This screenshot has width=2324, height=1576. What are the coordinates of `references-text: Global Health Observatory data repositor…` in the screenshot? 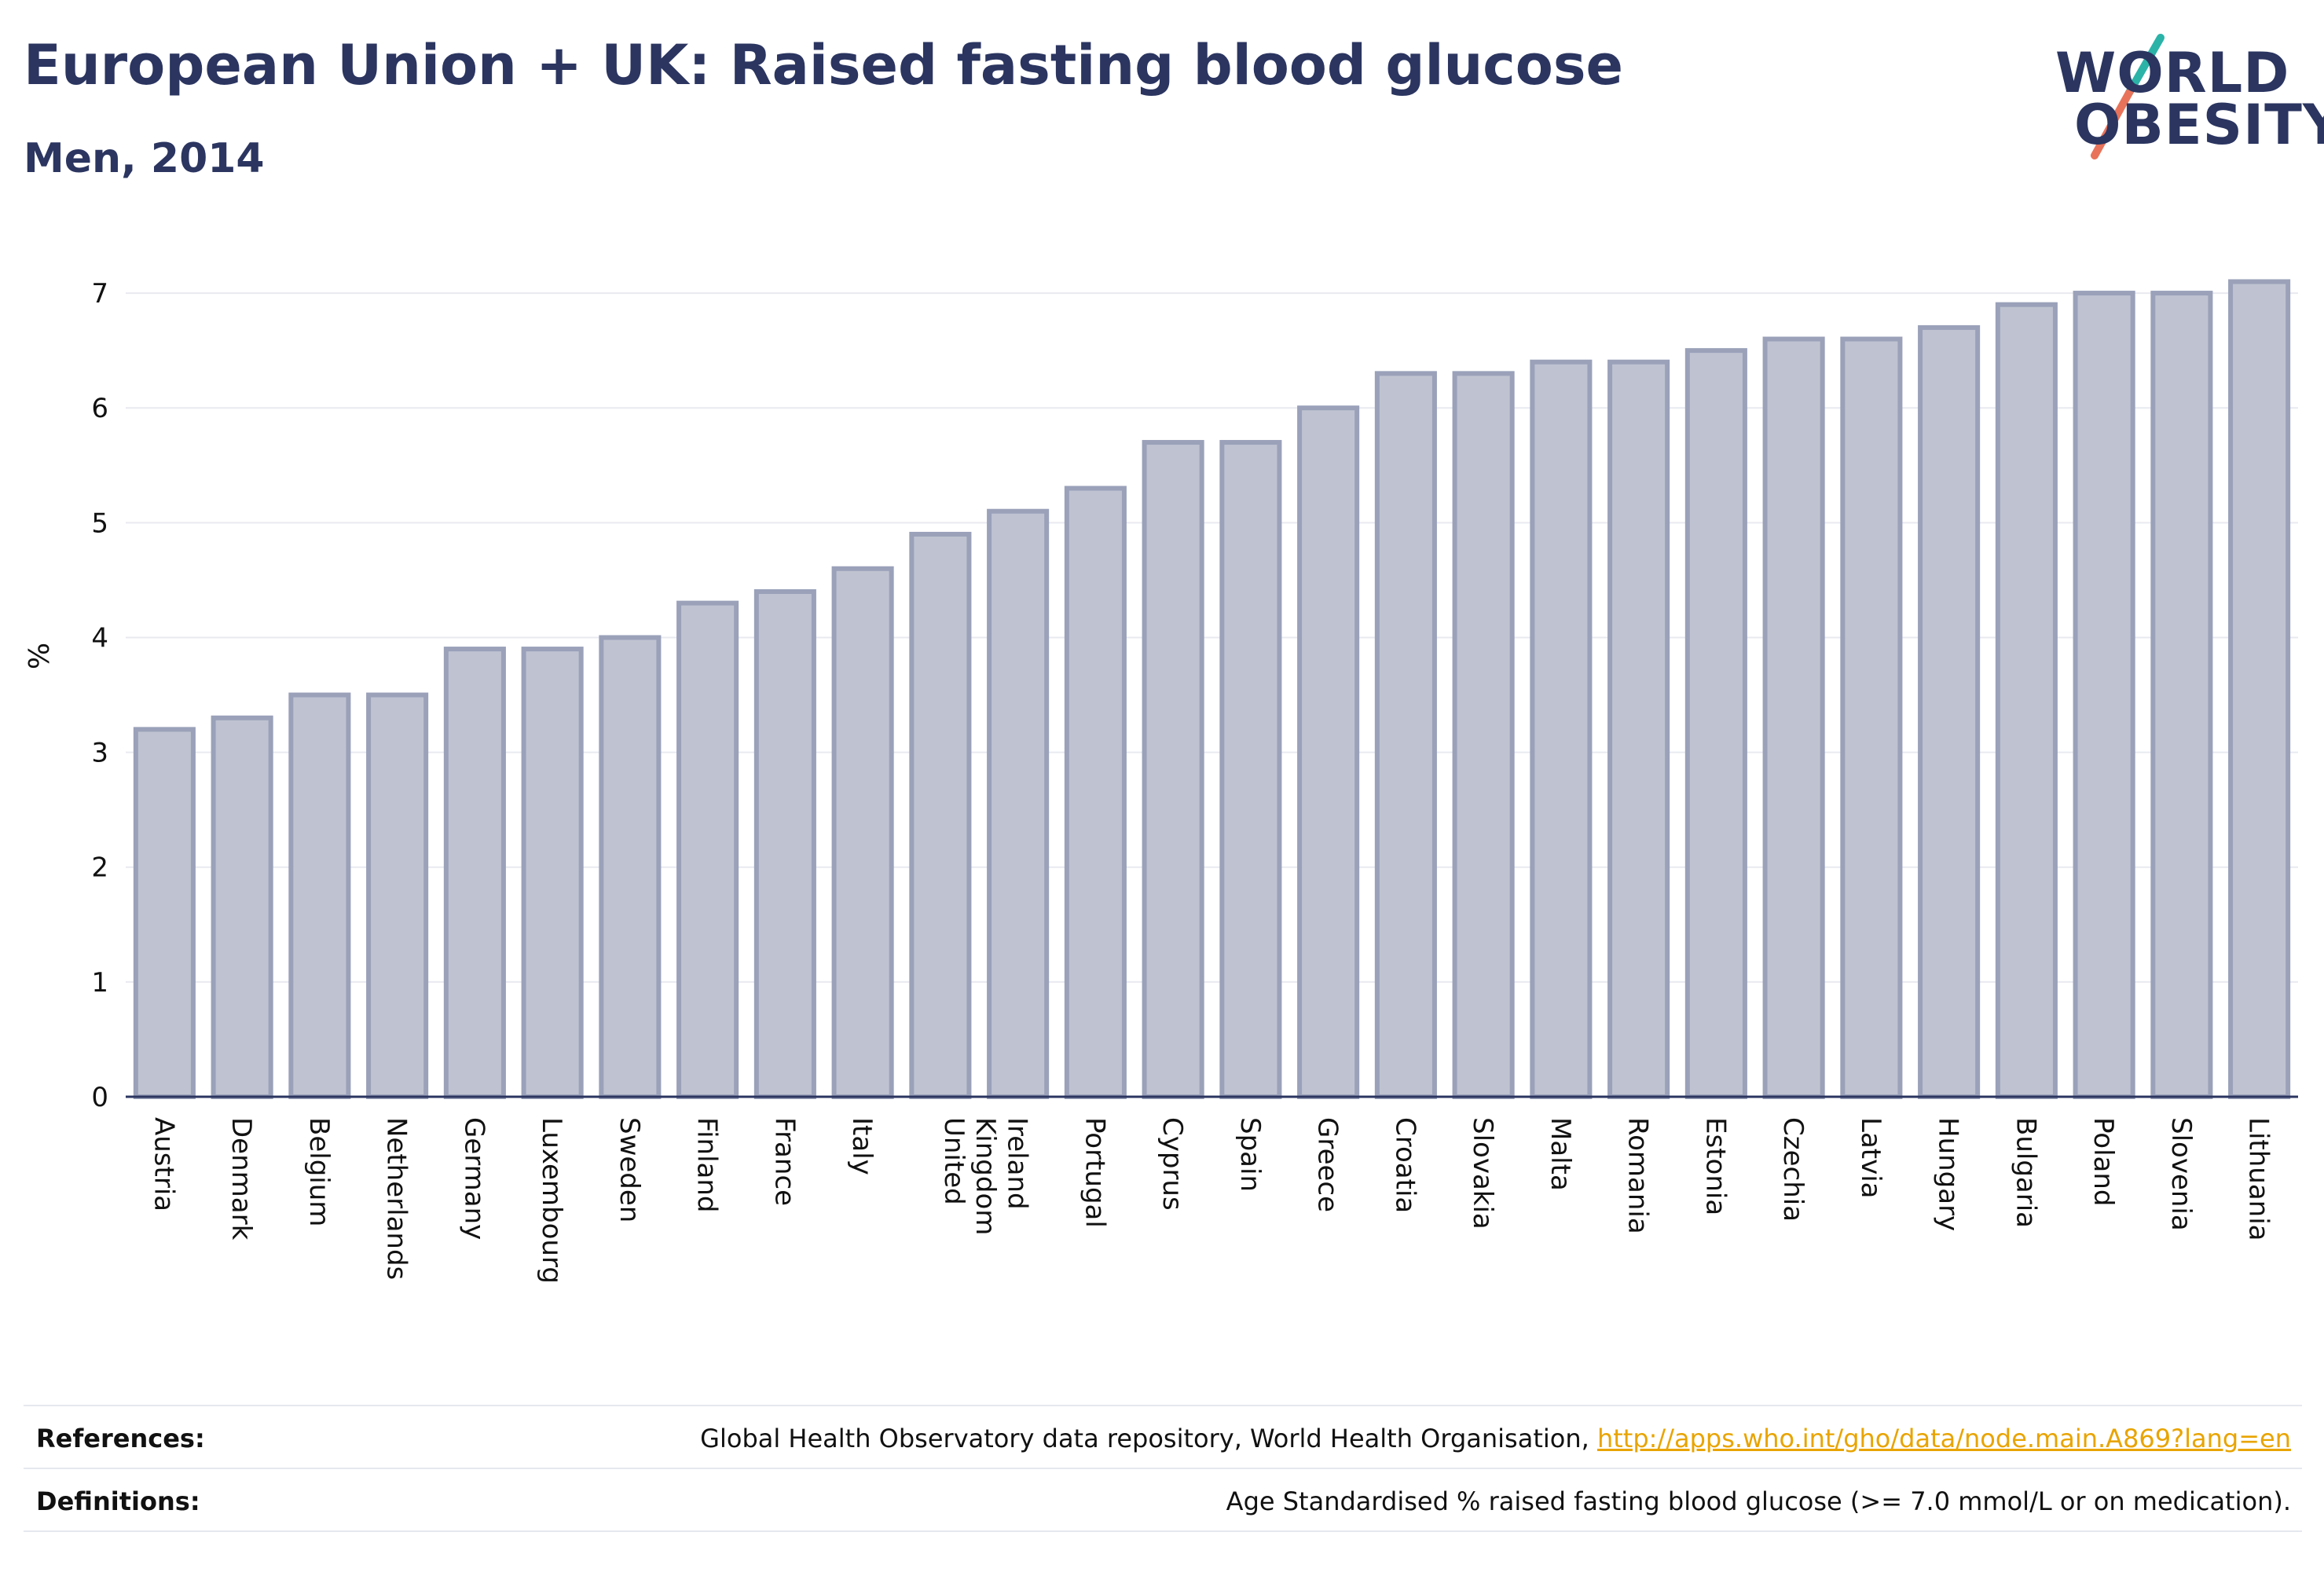 It's located at (1148, 1438).